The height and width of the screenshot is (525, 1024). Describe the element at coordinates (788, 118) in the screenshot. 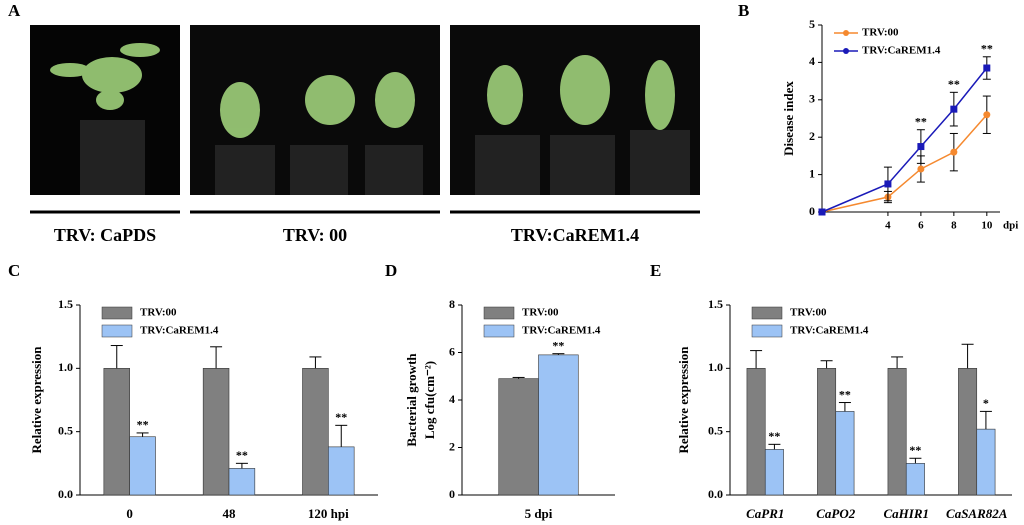

I see `y-axis-label: Disease index` at that location.